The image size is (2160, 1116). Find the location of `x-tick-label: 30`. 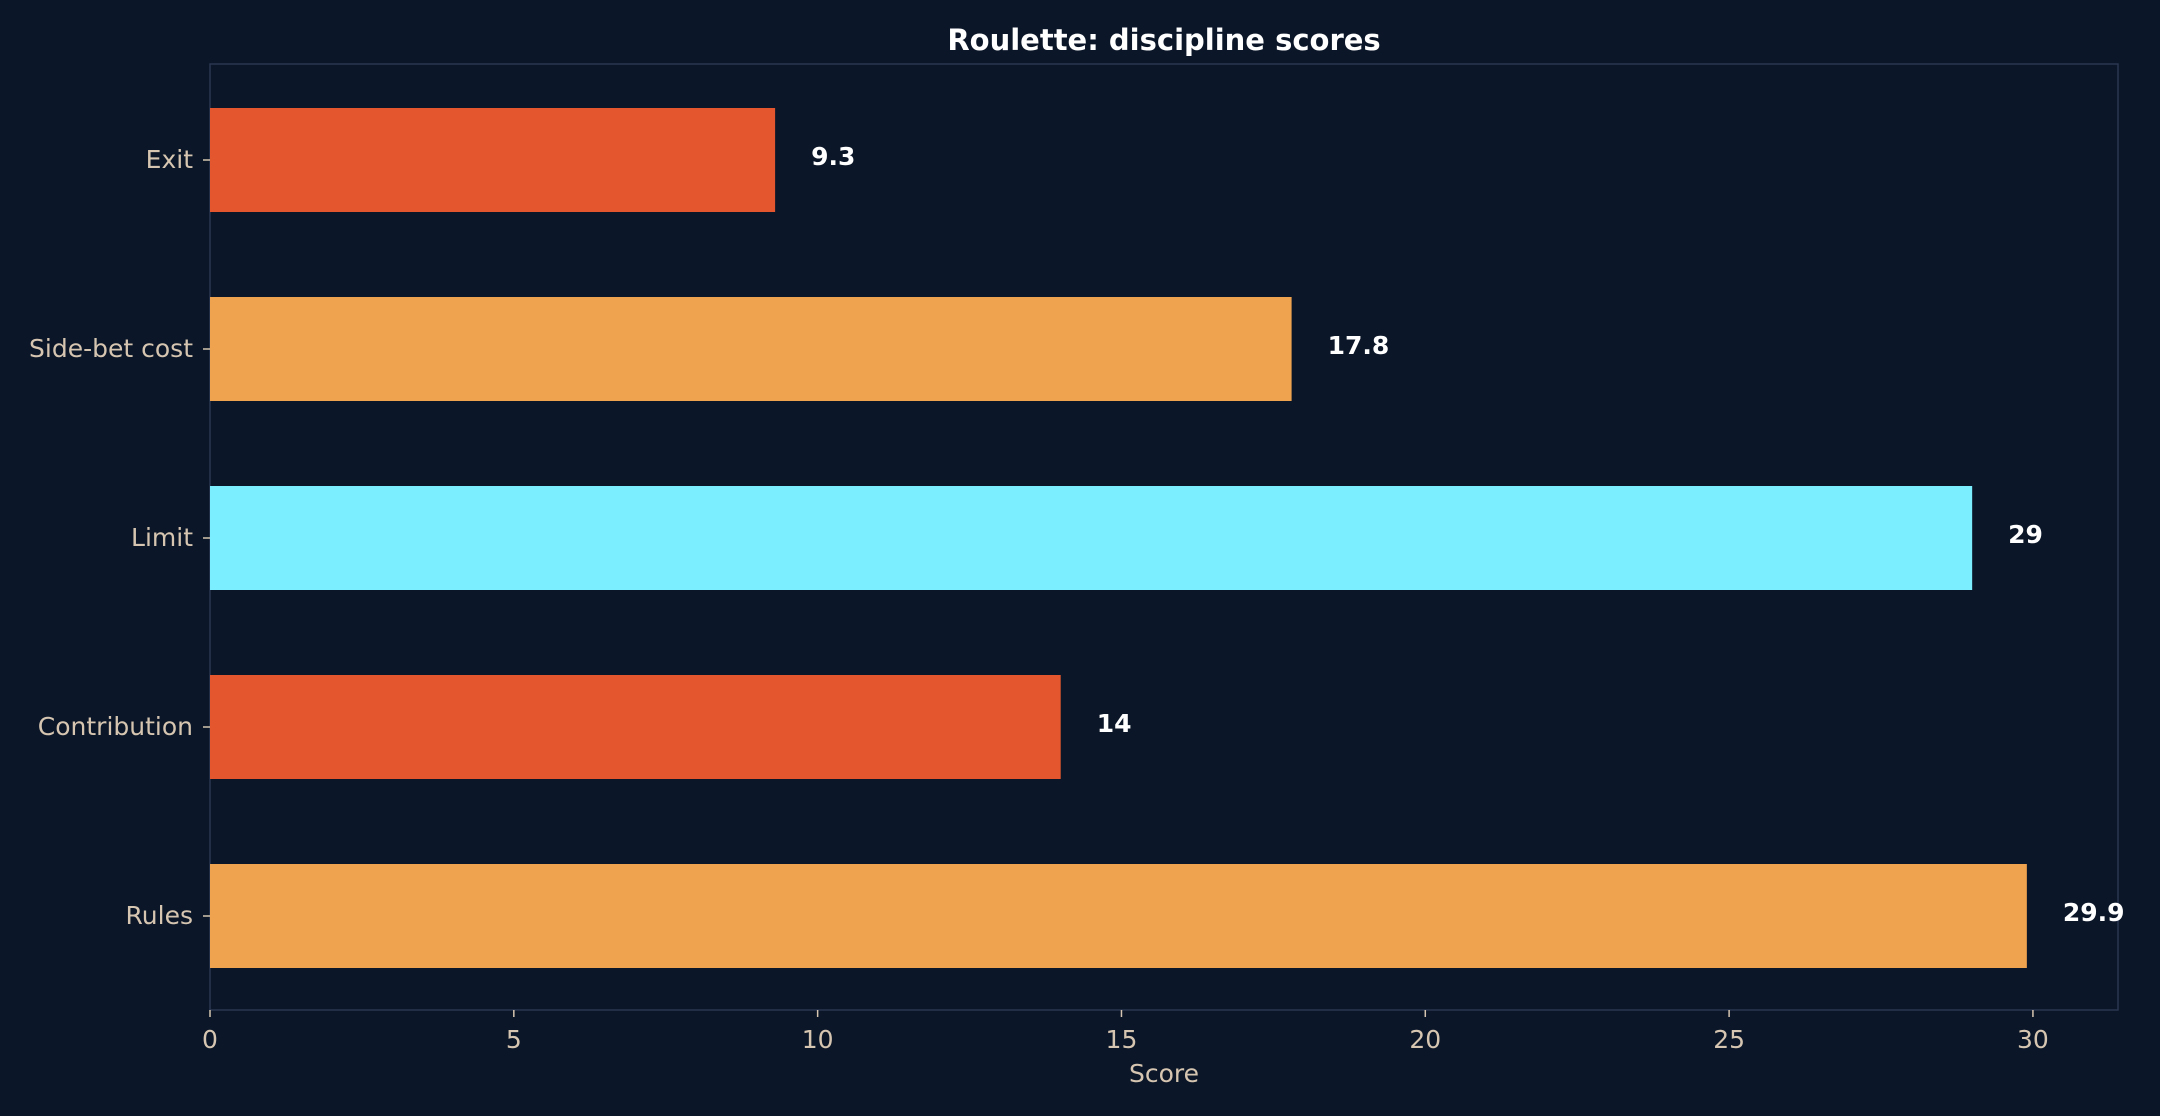

x-tick-label: 30 is located at coordinates (2033, 1039).